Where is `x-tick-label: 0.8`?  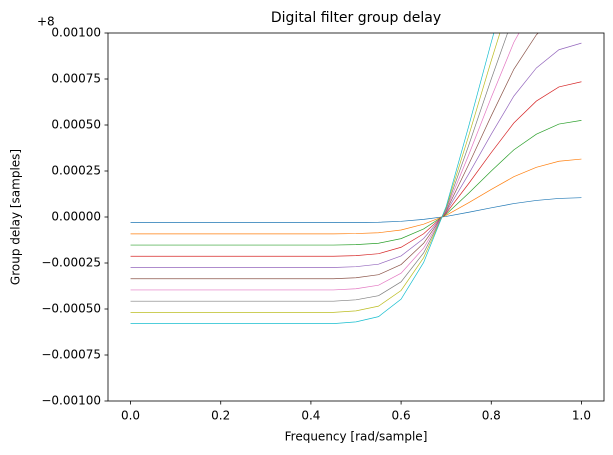
x-tick-label: 0.8 is located at coordinates (491, 416).